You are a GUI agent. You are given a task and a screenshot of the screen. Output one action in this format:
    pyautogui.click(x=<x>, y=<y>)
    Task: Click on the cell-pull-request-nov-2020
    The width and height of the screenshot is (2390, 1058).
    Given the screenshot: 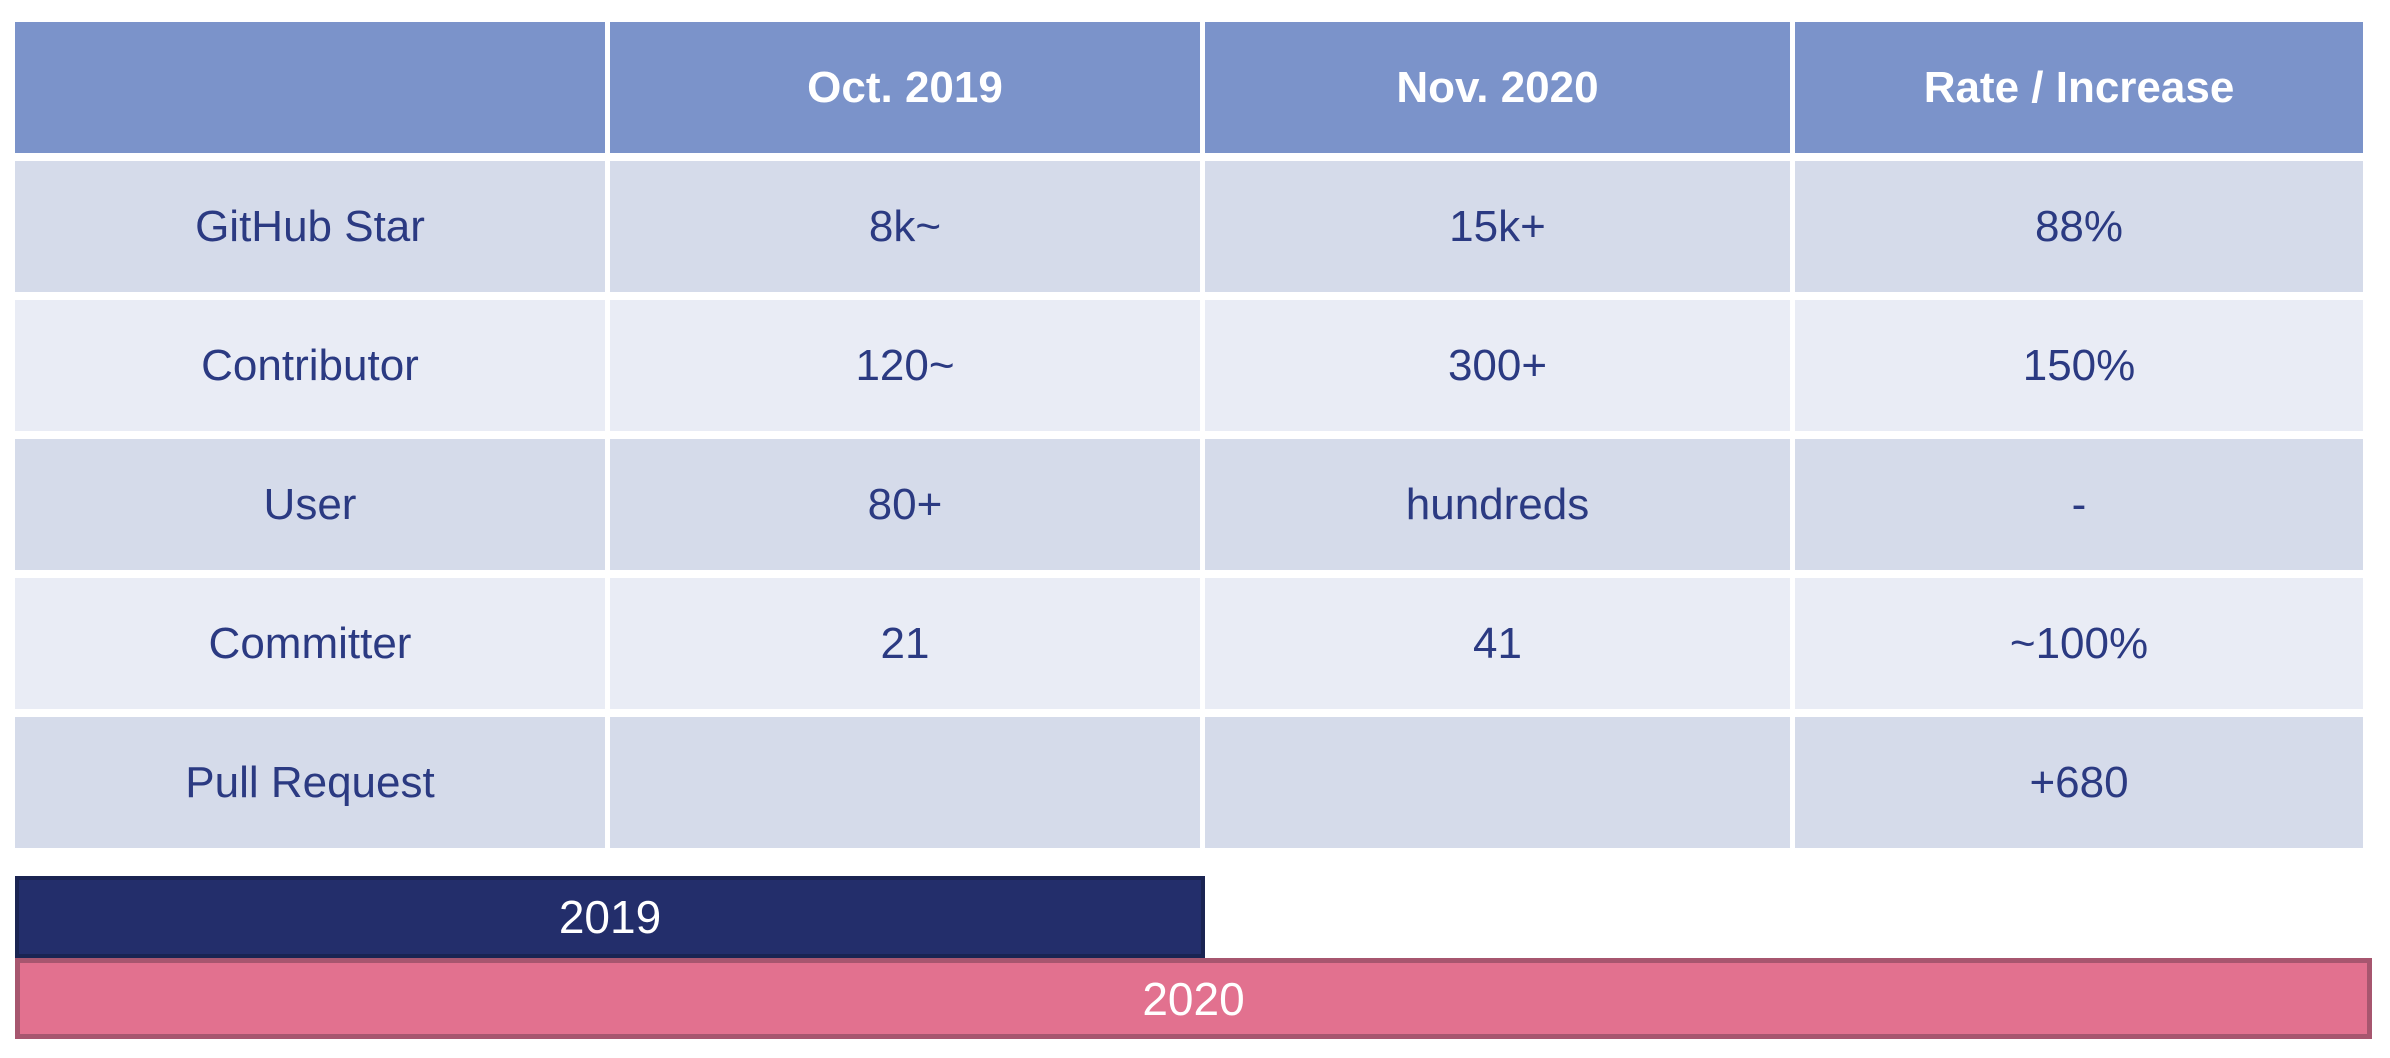 What is the action you would take?
    pyautogui.click(x=1497, y=782)
    